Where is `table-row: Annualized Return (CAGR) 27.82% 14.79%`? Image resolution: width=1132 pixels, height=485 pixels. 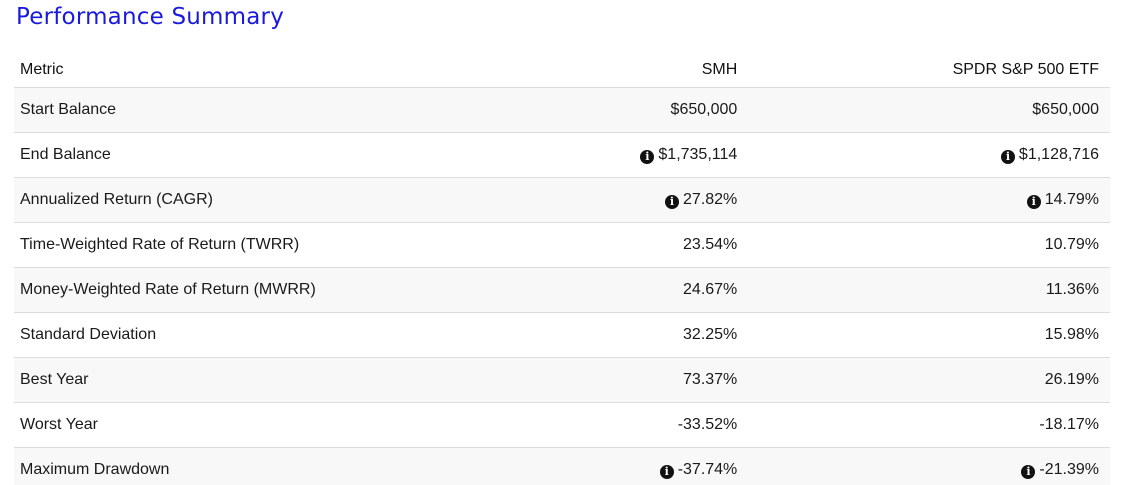
table-row: Annualized Return (CAGR) 27.82% 14.79% is located at coordinates (562, 200).